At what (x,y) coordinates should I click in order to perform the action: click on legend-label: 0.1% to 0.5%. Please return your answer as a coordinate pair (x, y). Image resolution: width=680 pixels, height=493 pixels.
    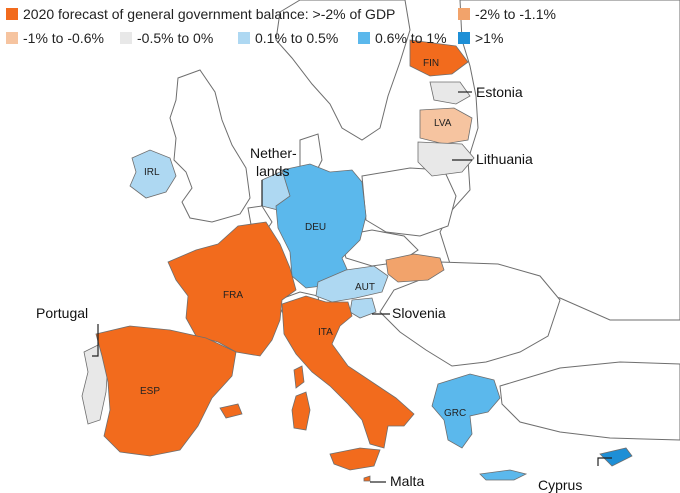
    Looking at the image, I should click on (297, 38).